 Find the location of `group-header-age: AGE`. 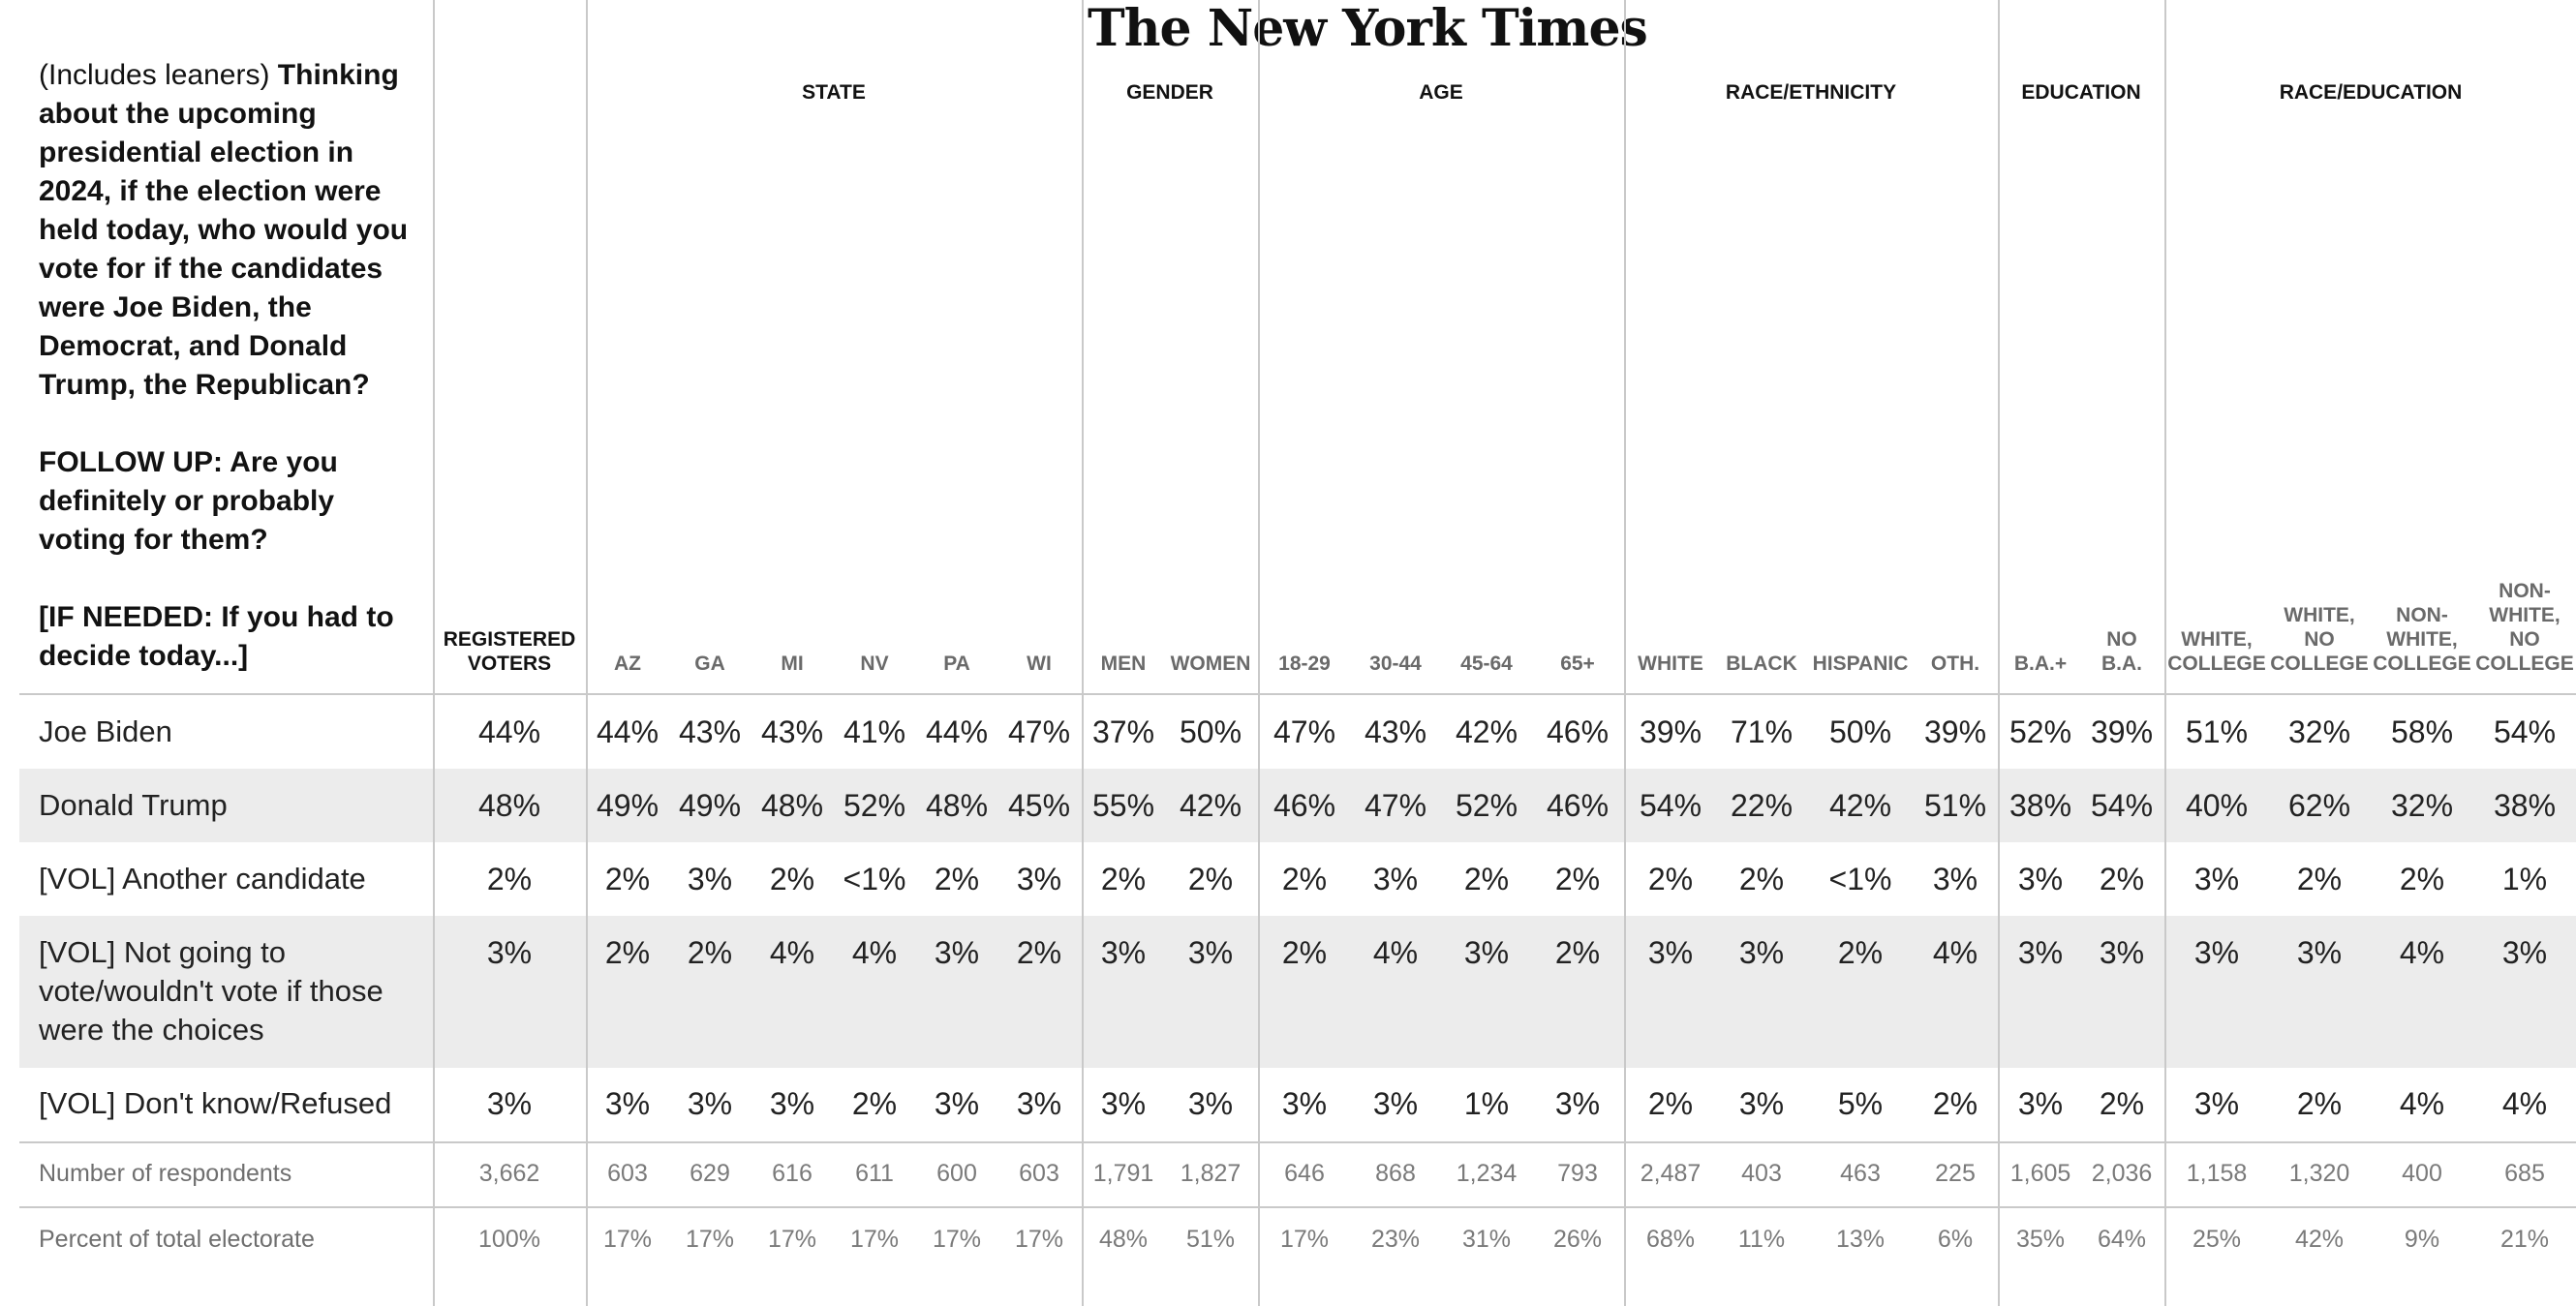

group-header-age: AGE is located at coordinates (1441, 93).